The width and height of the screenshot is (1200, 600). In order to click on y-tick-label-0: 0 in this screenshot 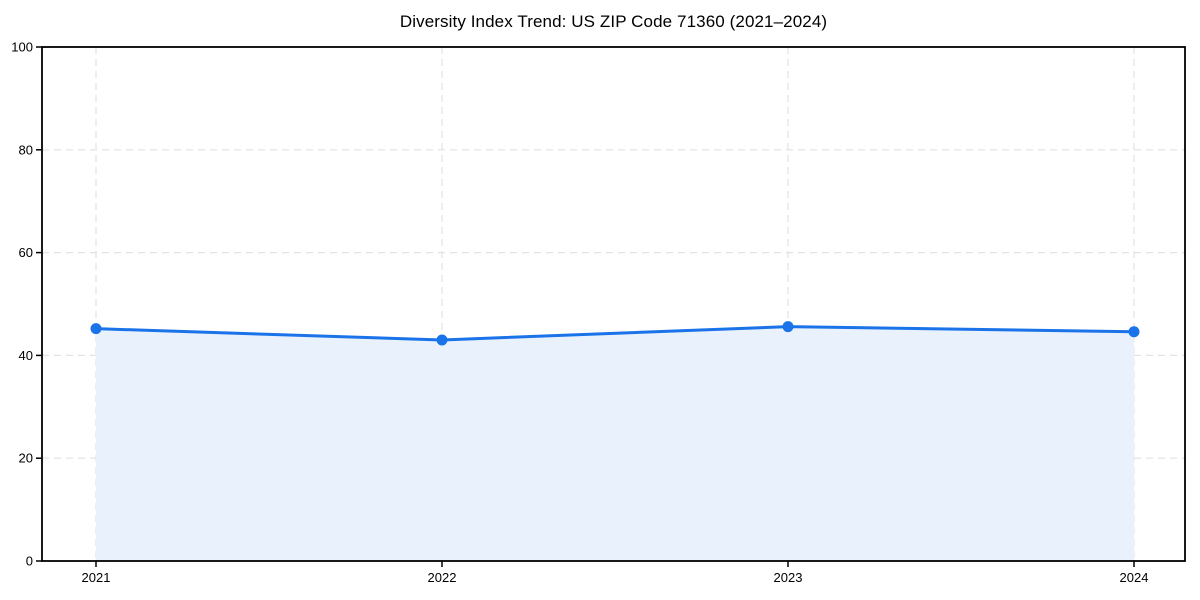, I will do `click(29, 561)`.